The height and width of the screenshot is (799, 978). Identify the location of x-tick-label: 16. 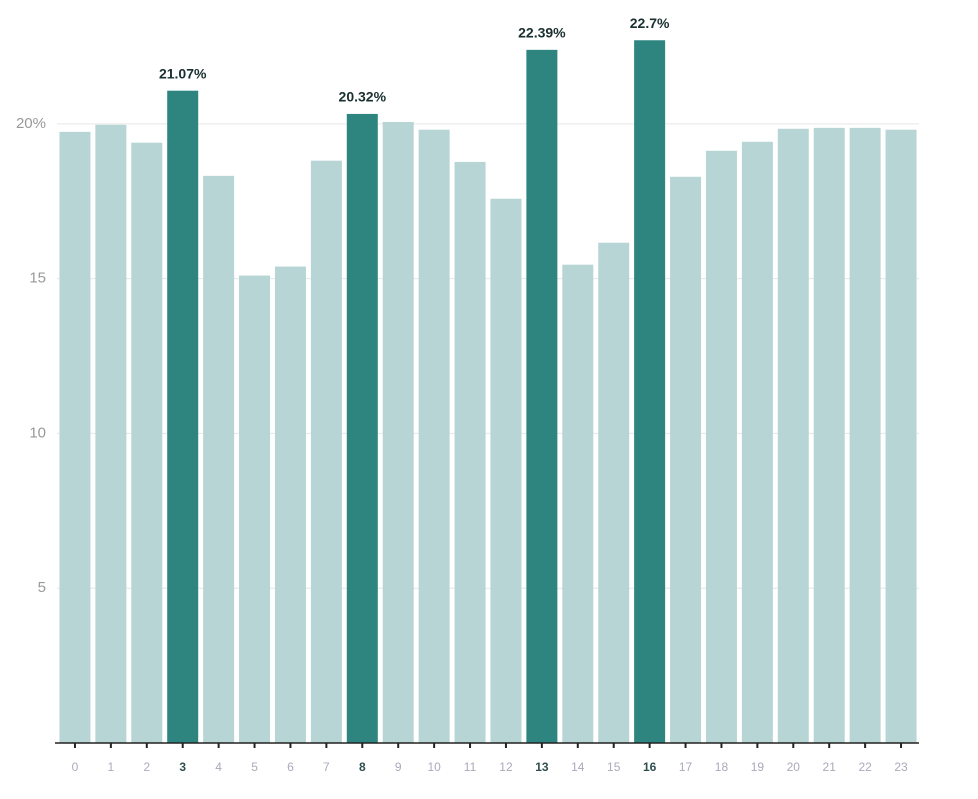
(650, 767).